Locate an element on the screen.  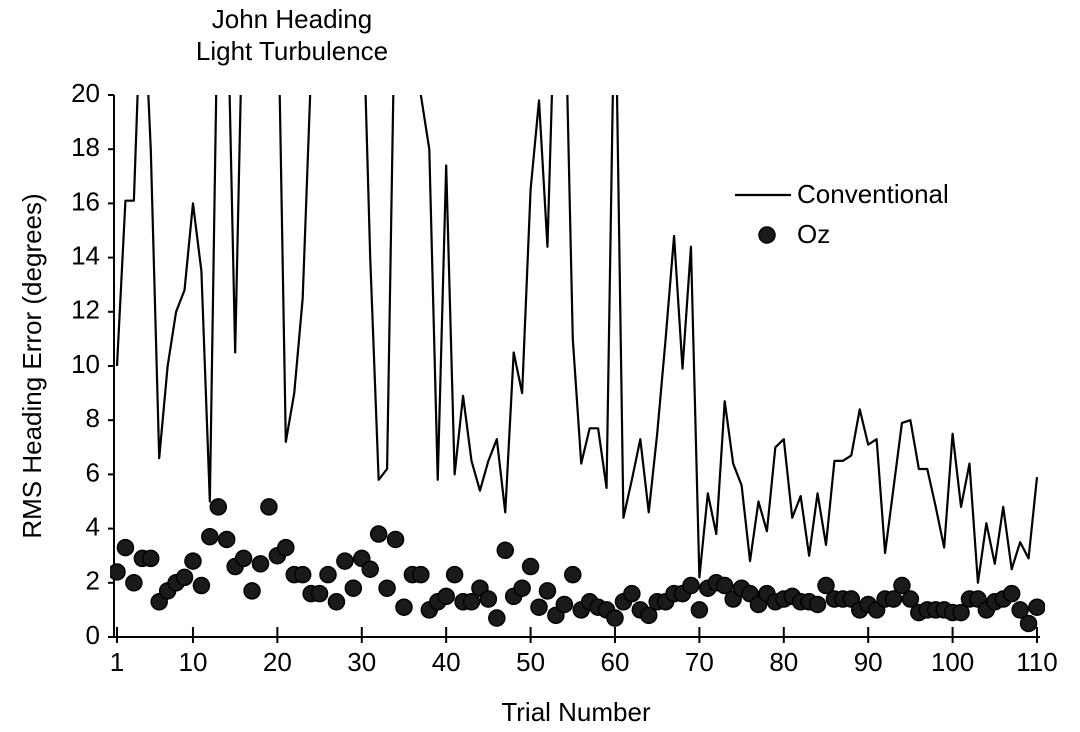
y-tick-label: 12 is located at coordinates (85, 310).